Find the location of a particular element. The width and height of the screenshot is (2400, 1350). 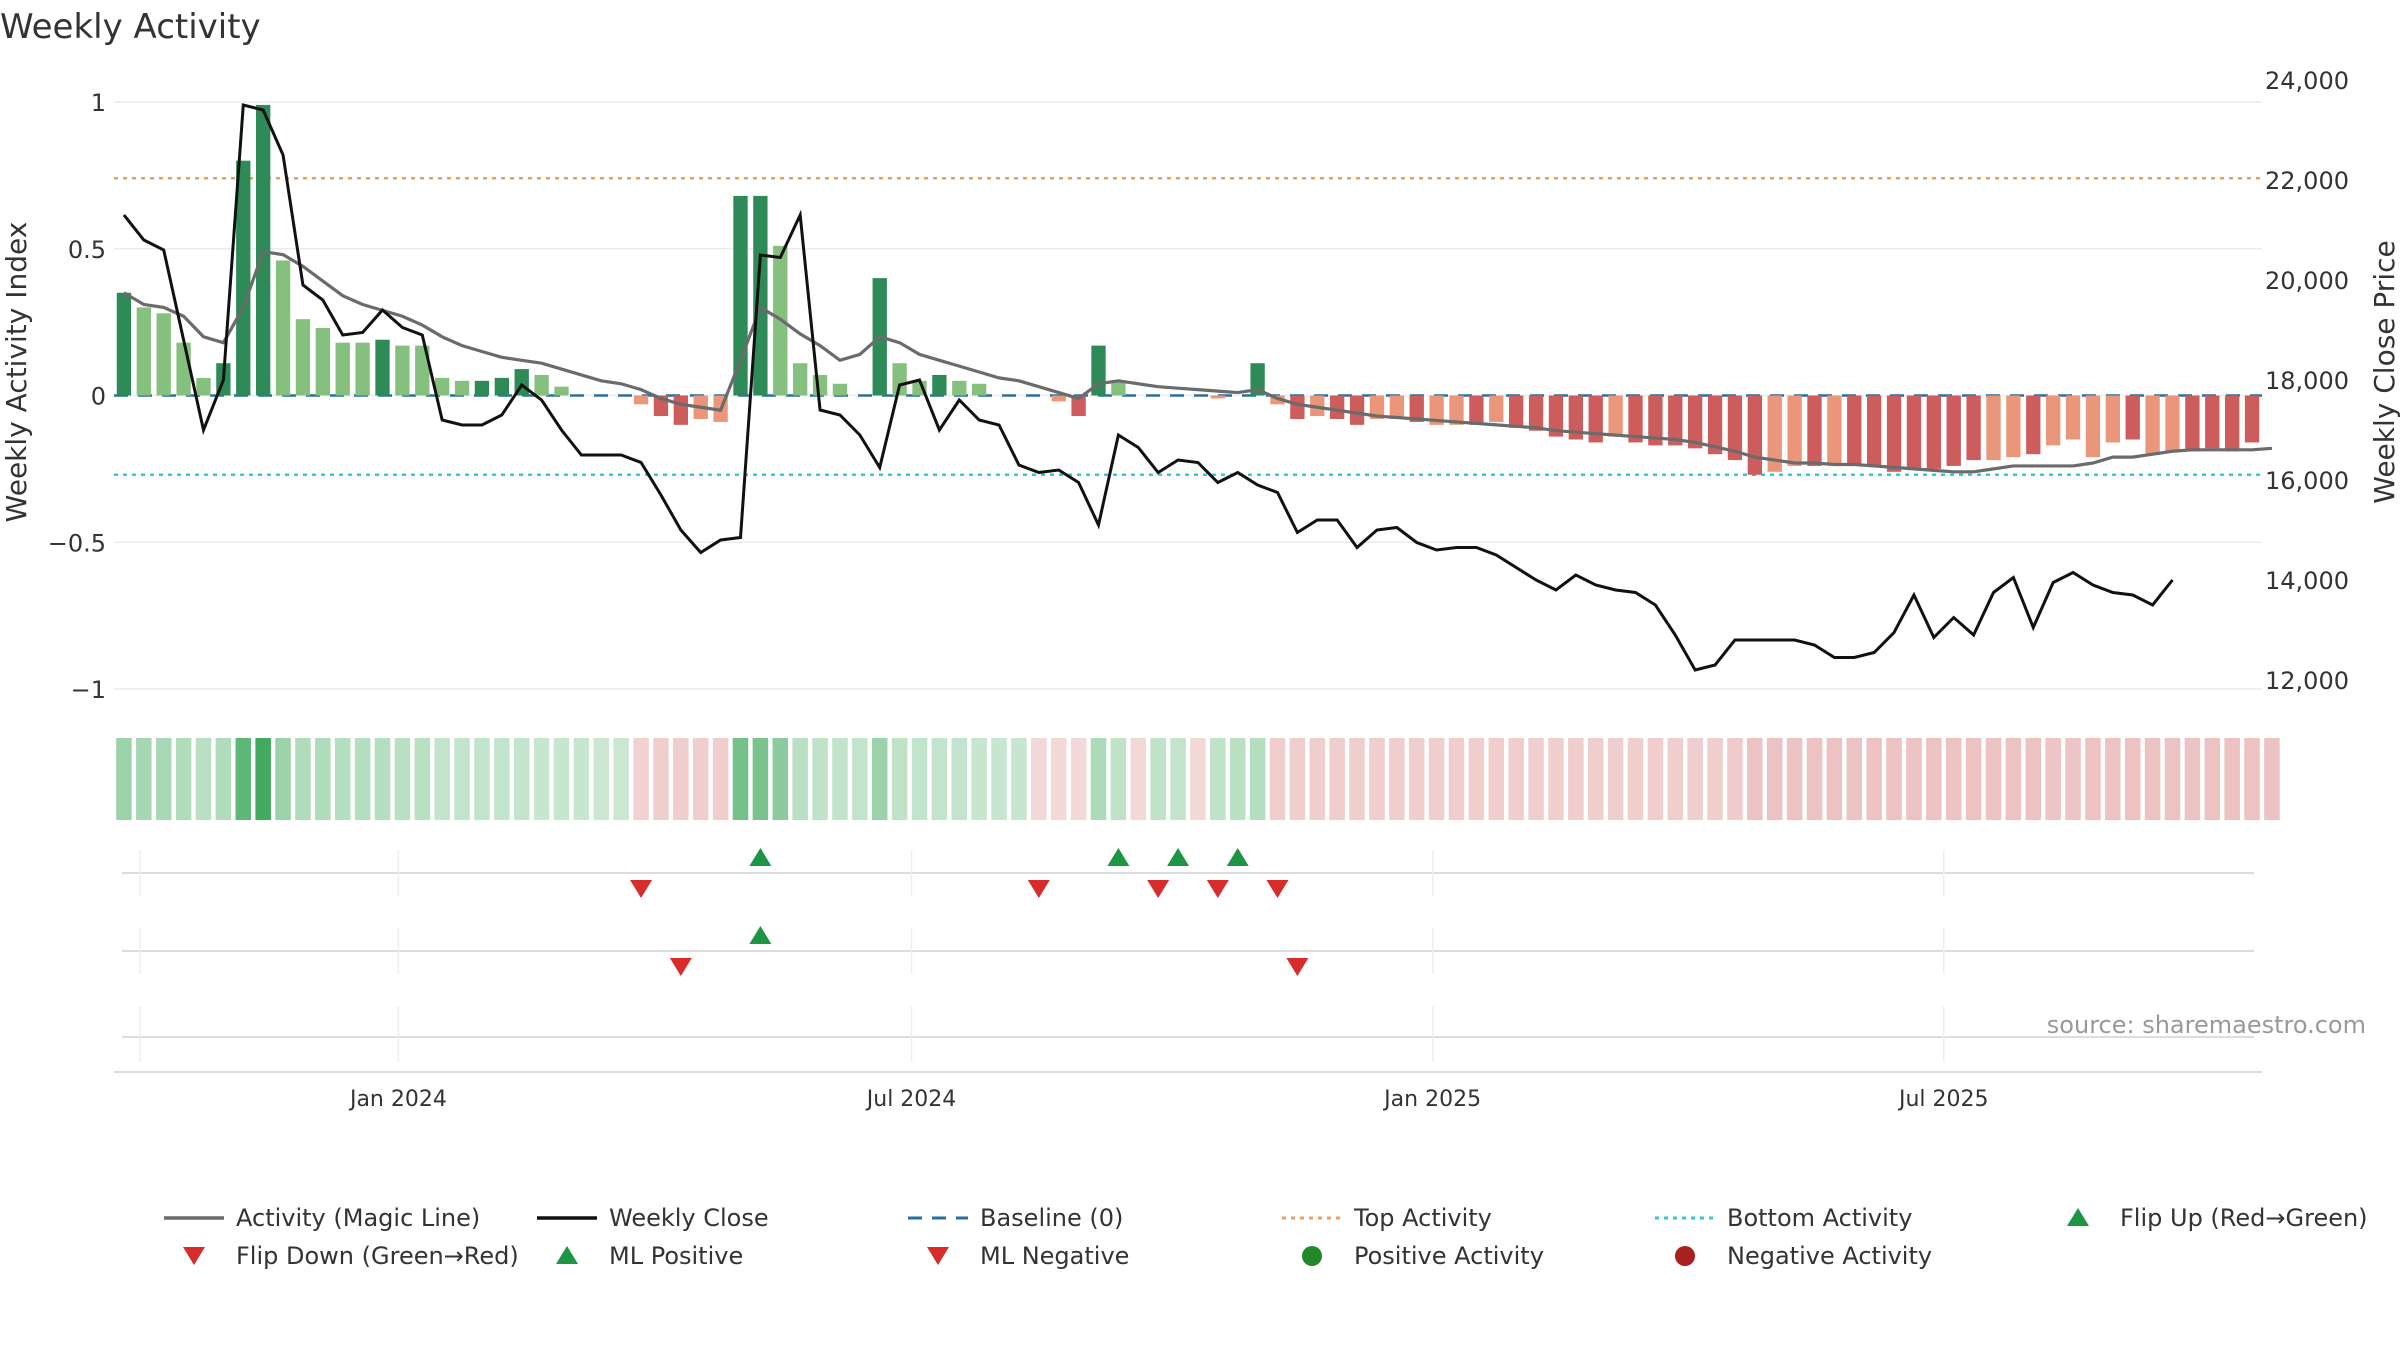

empty-track is located at coordinates (1188, 1034).